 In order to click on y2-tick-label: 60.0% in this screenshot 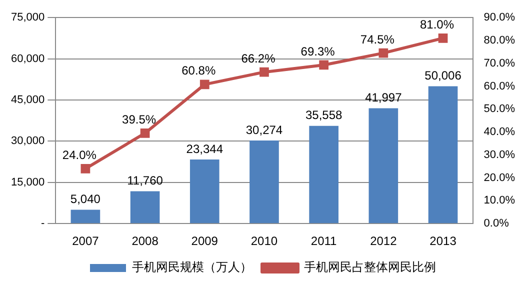, I will do `click(500, 86)`.